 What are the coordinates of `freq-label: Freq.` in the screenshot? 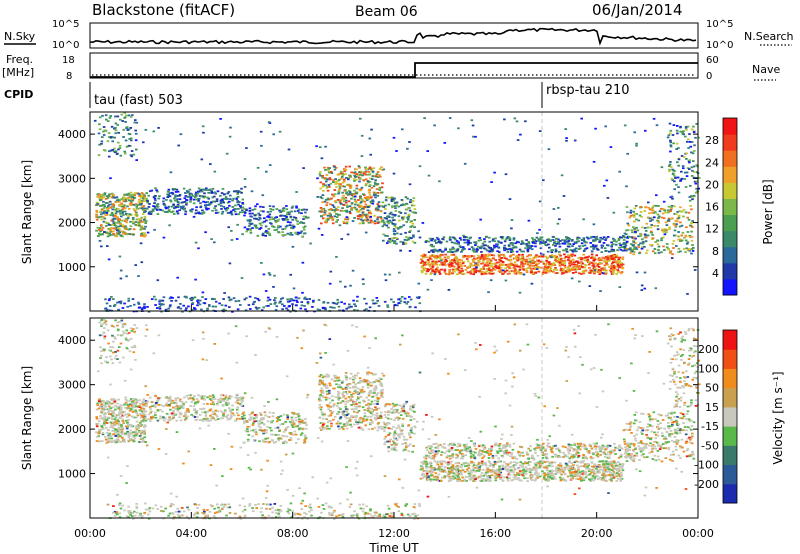 It's located at (19, 59).